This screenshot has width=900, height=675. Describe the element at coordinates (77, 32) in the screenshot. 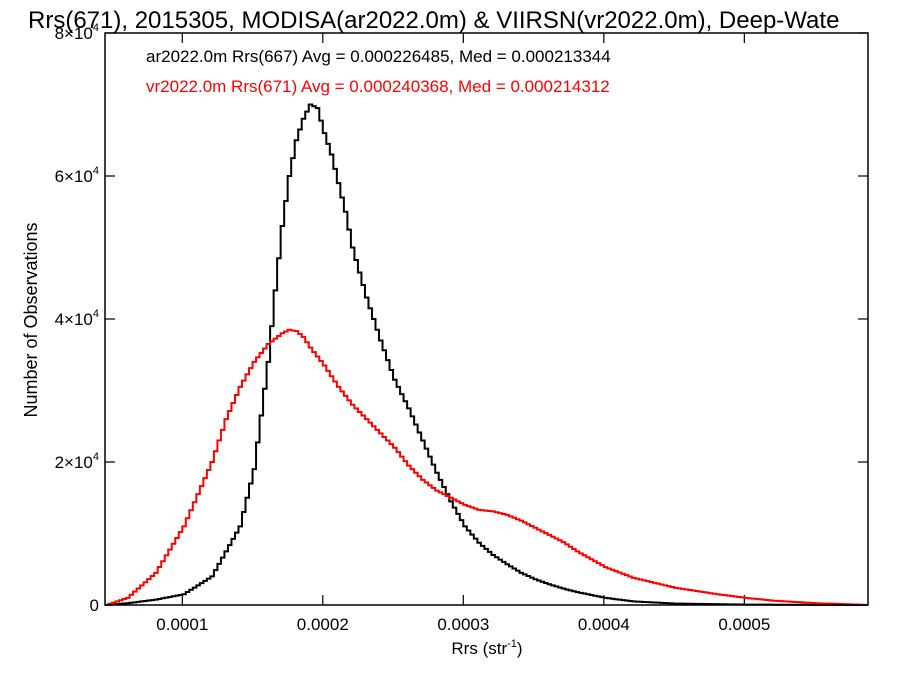

I see `y-tick-label-4: 8×10⁴` at that location.